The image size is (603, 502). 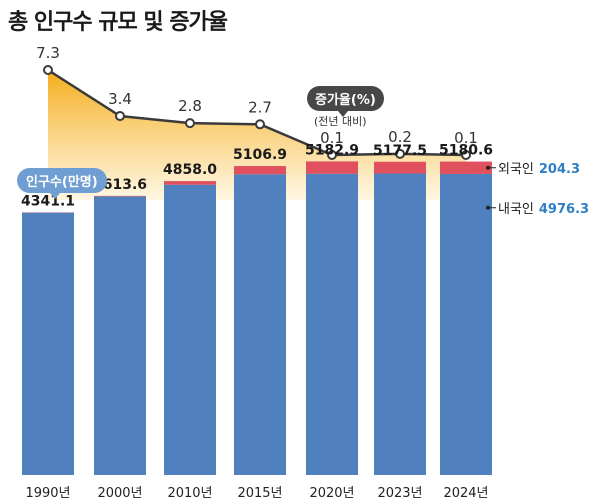 What do you see at coordinates (399, 493) in the screenshot?
I see `x-tick-label: 2023년` at bounding box center [399, 493].